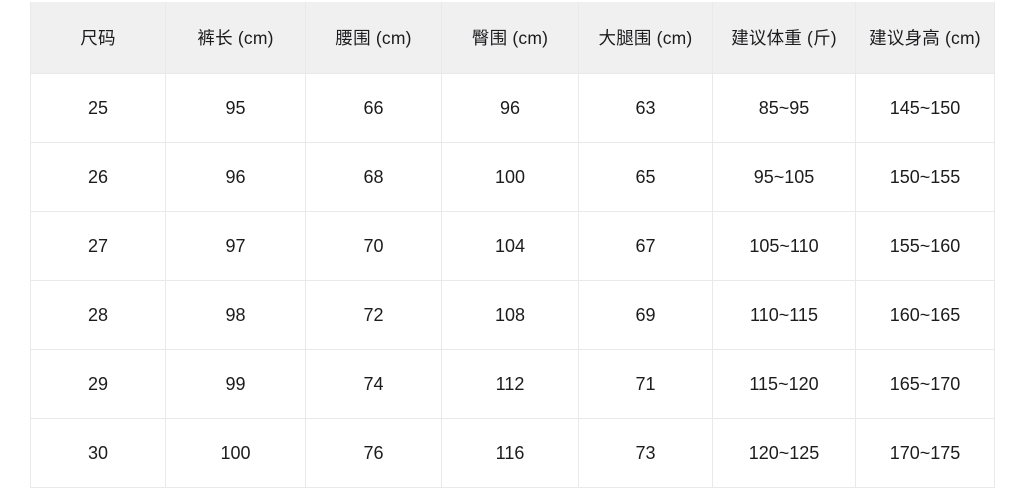 Image resolution: width=1024 pixels, height=490 pixels. I want to click on header-cell-thigh: 大腿围 (cm), so click(645, 38).